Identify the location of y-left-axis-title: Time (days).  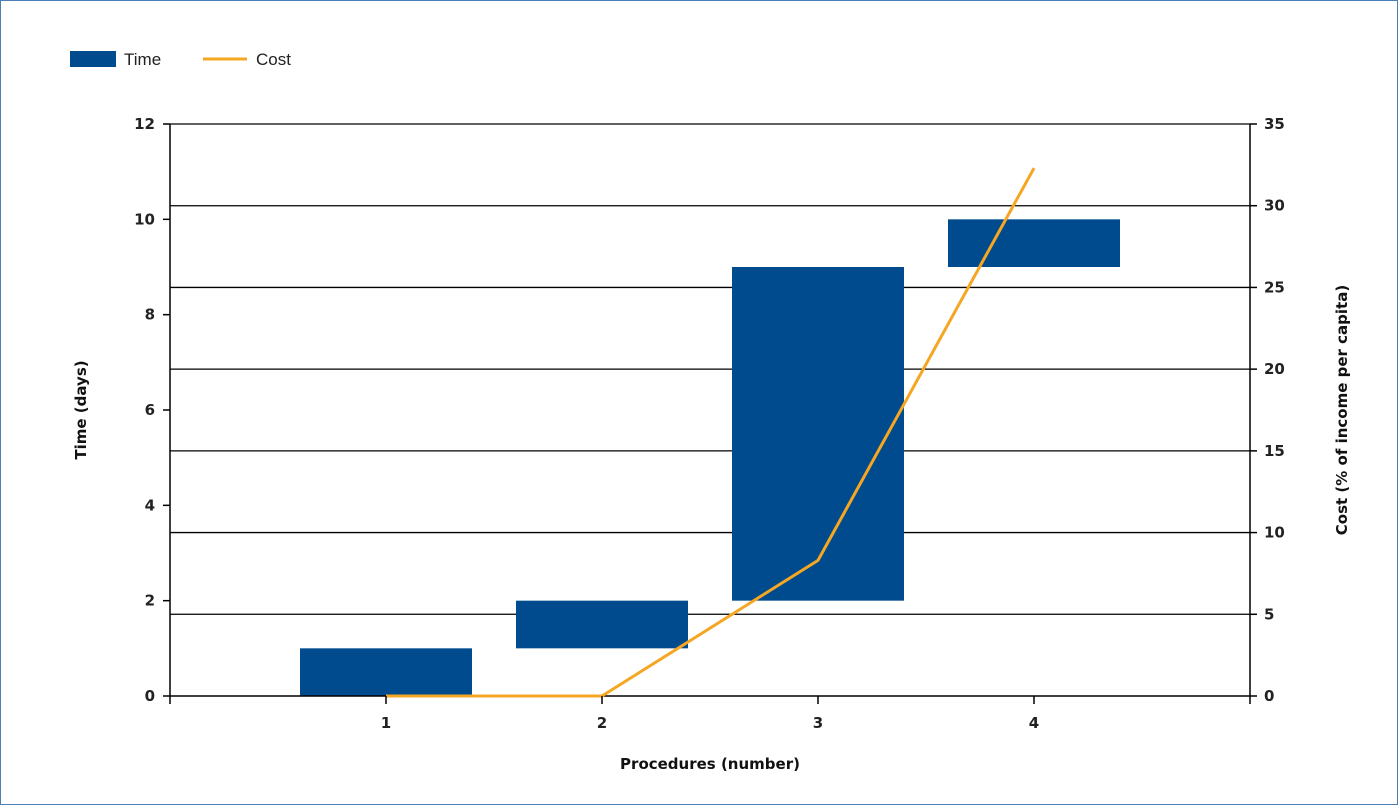
(81, 409).